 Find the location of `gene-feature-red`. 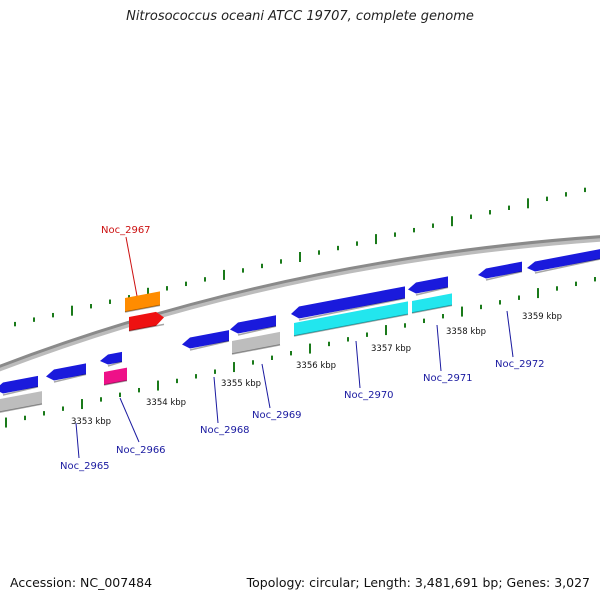

gene-feature-red is located at coordinates (146, 321).